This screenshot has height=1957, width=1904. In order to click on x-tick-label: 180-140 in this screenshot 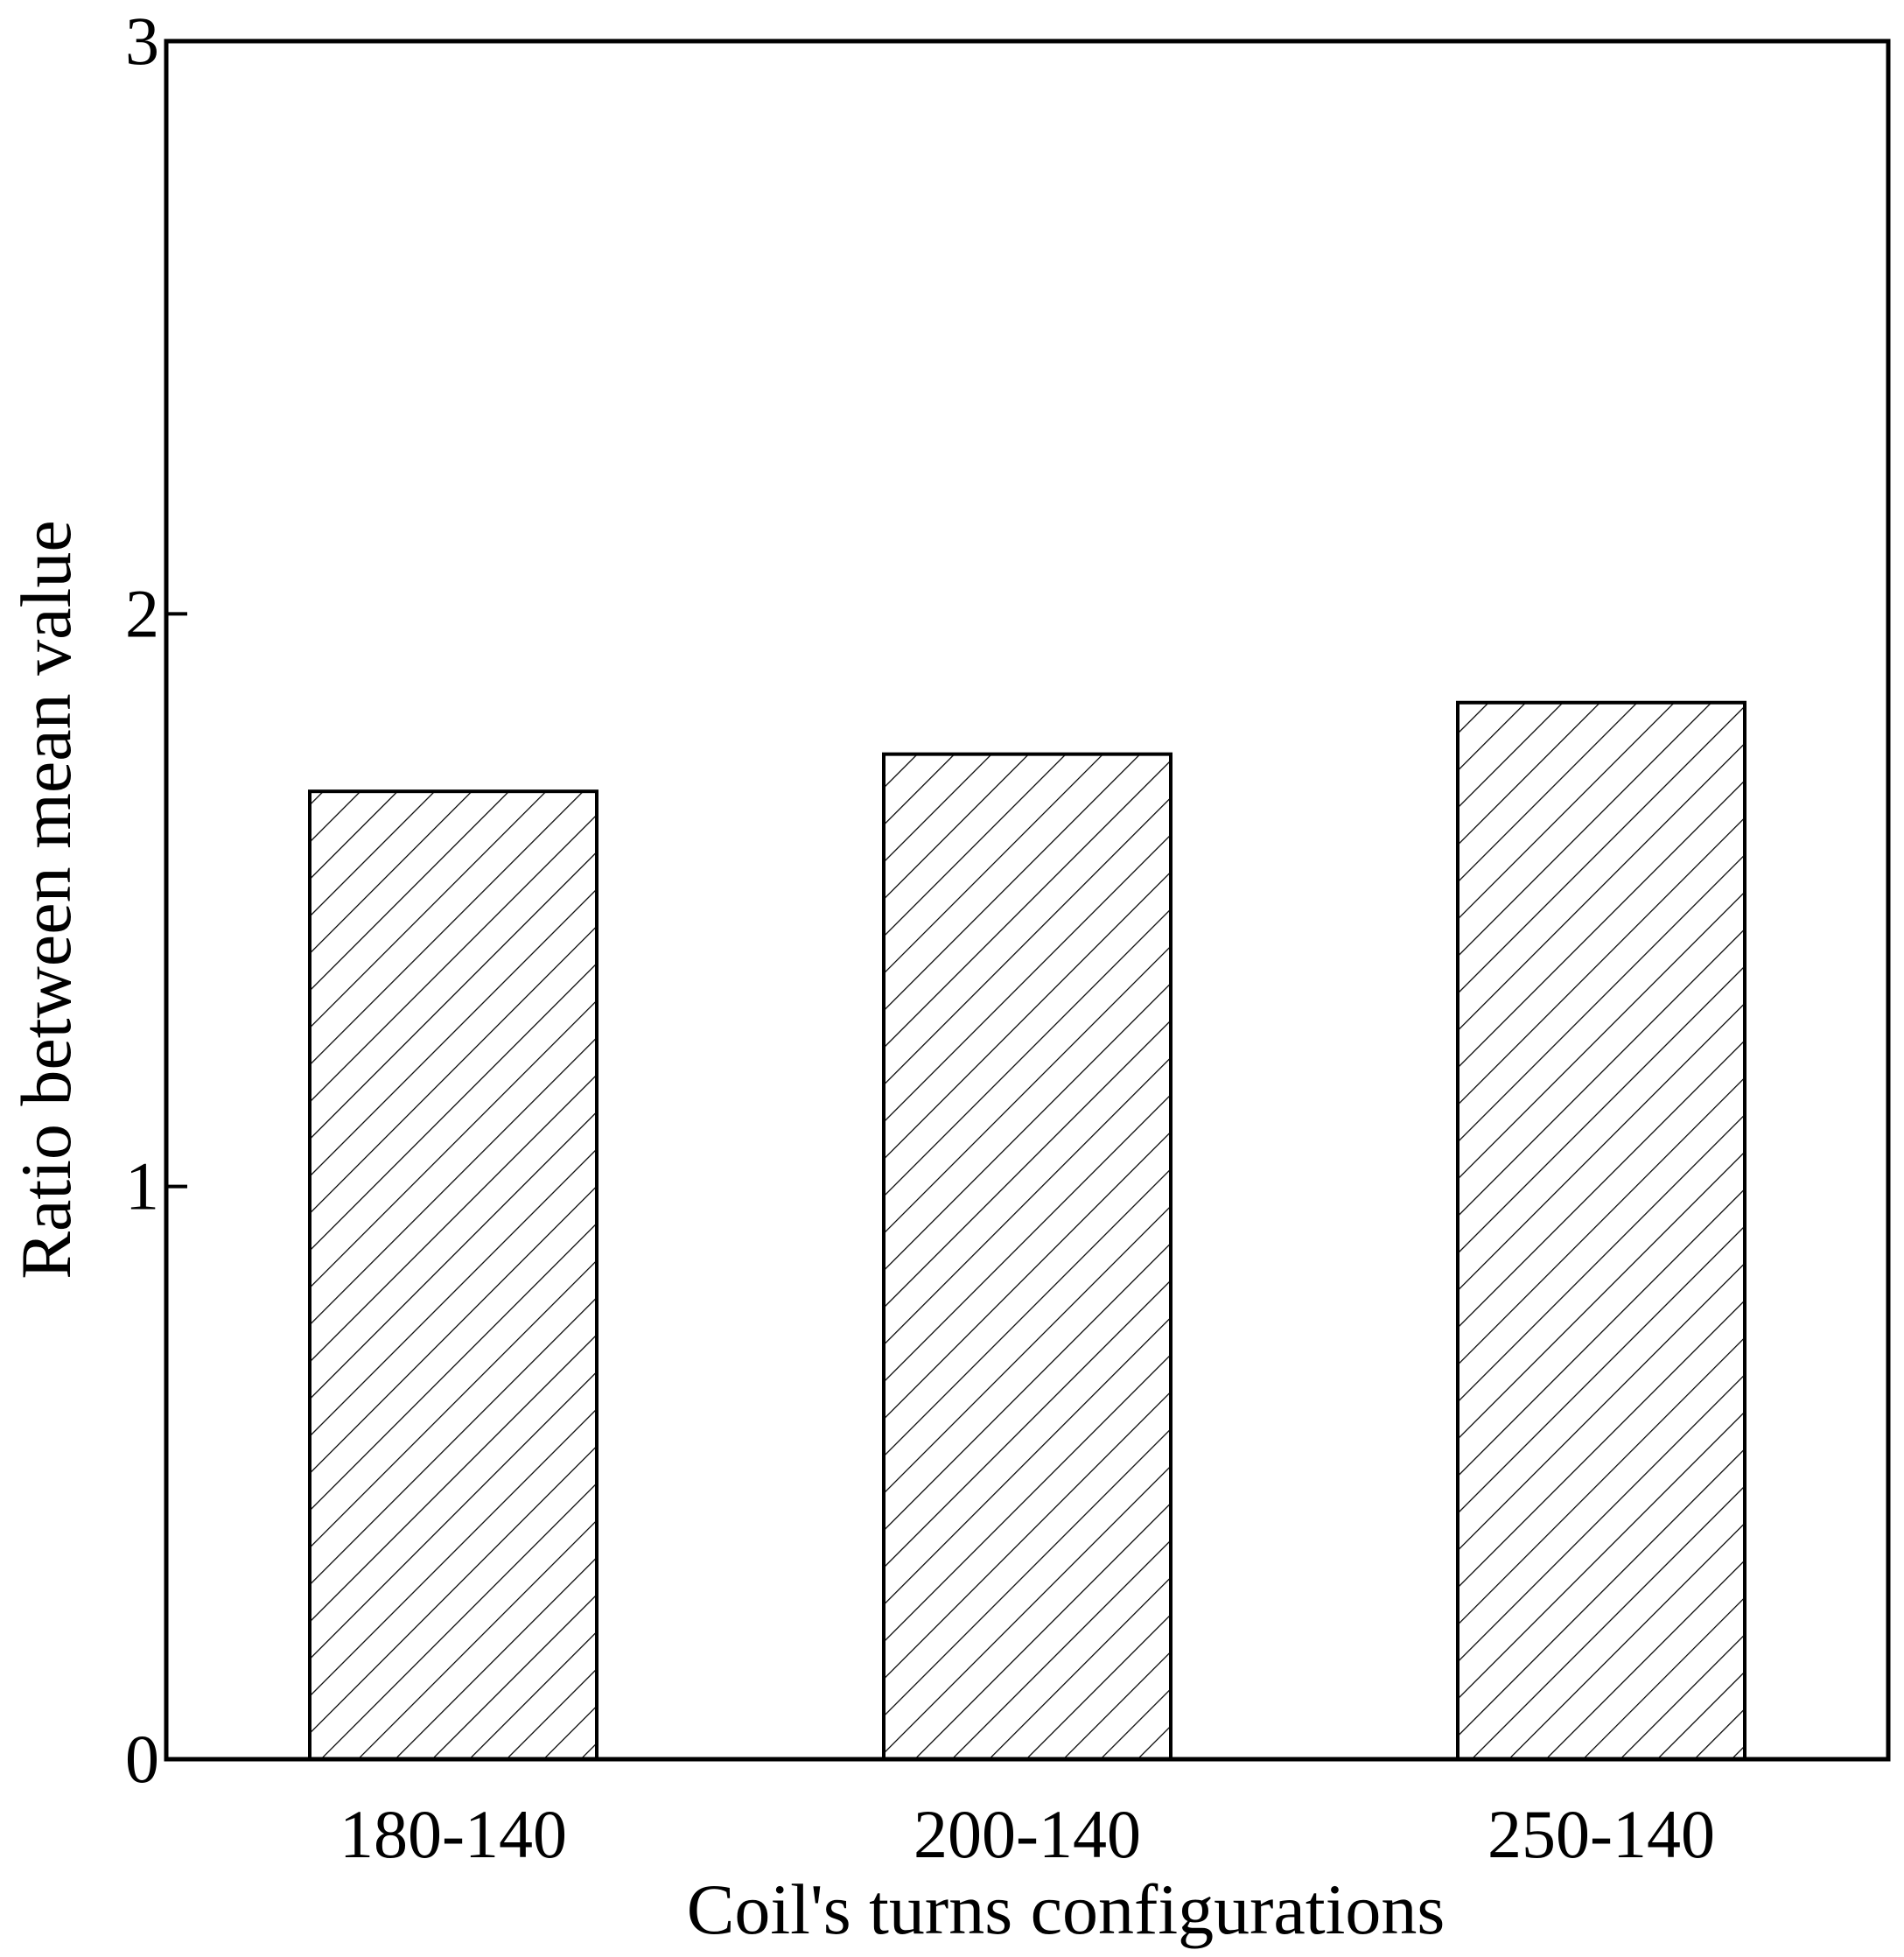, I will do `click(453, 1834)`.